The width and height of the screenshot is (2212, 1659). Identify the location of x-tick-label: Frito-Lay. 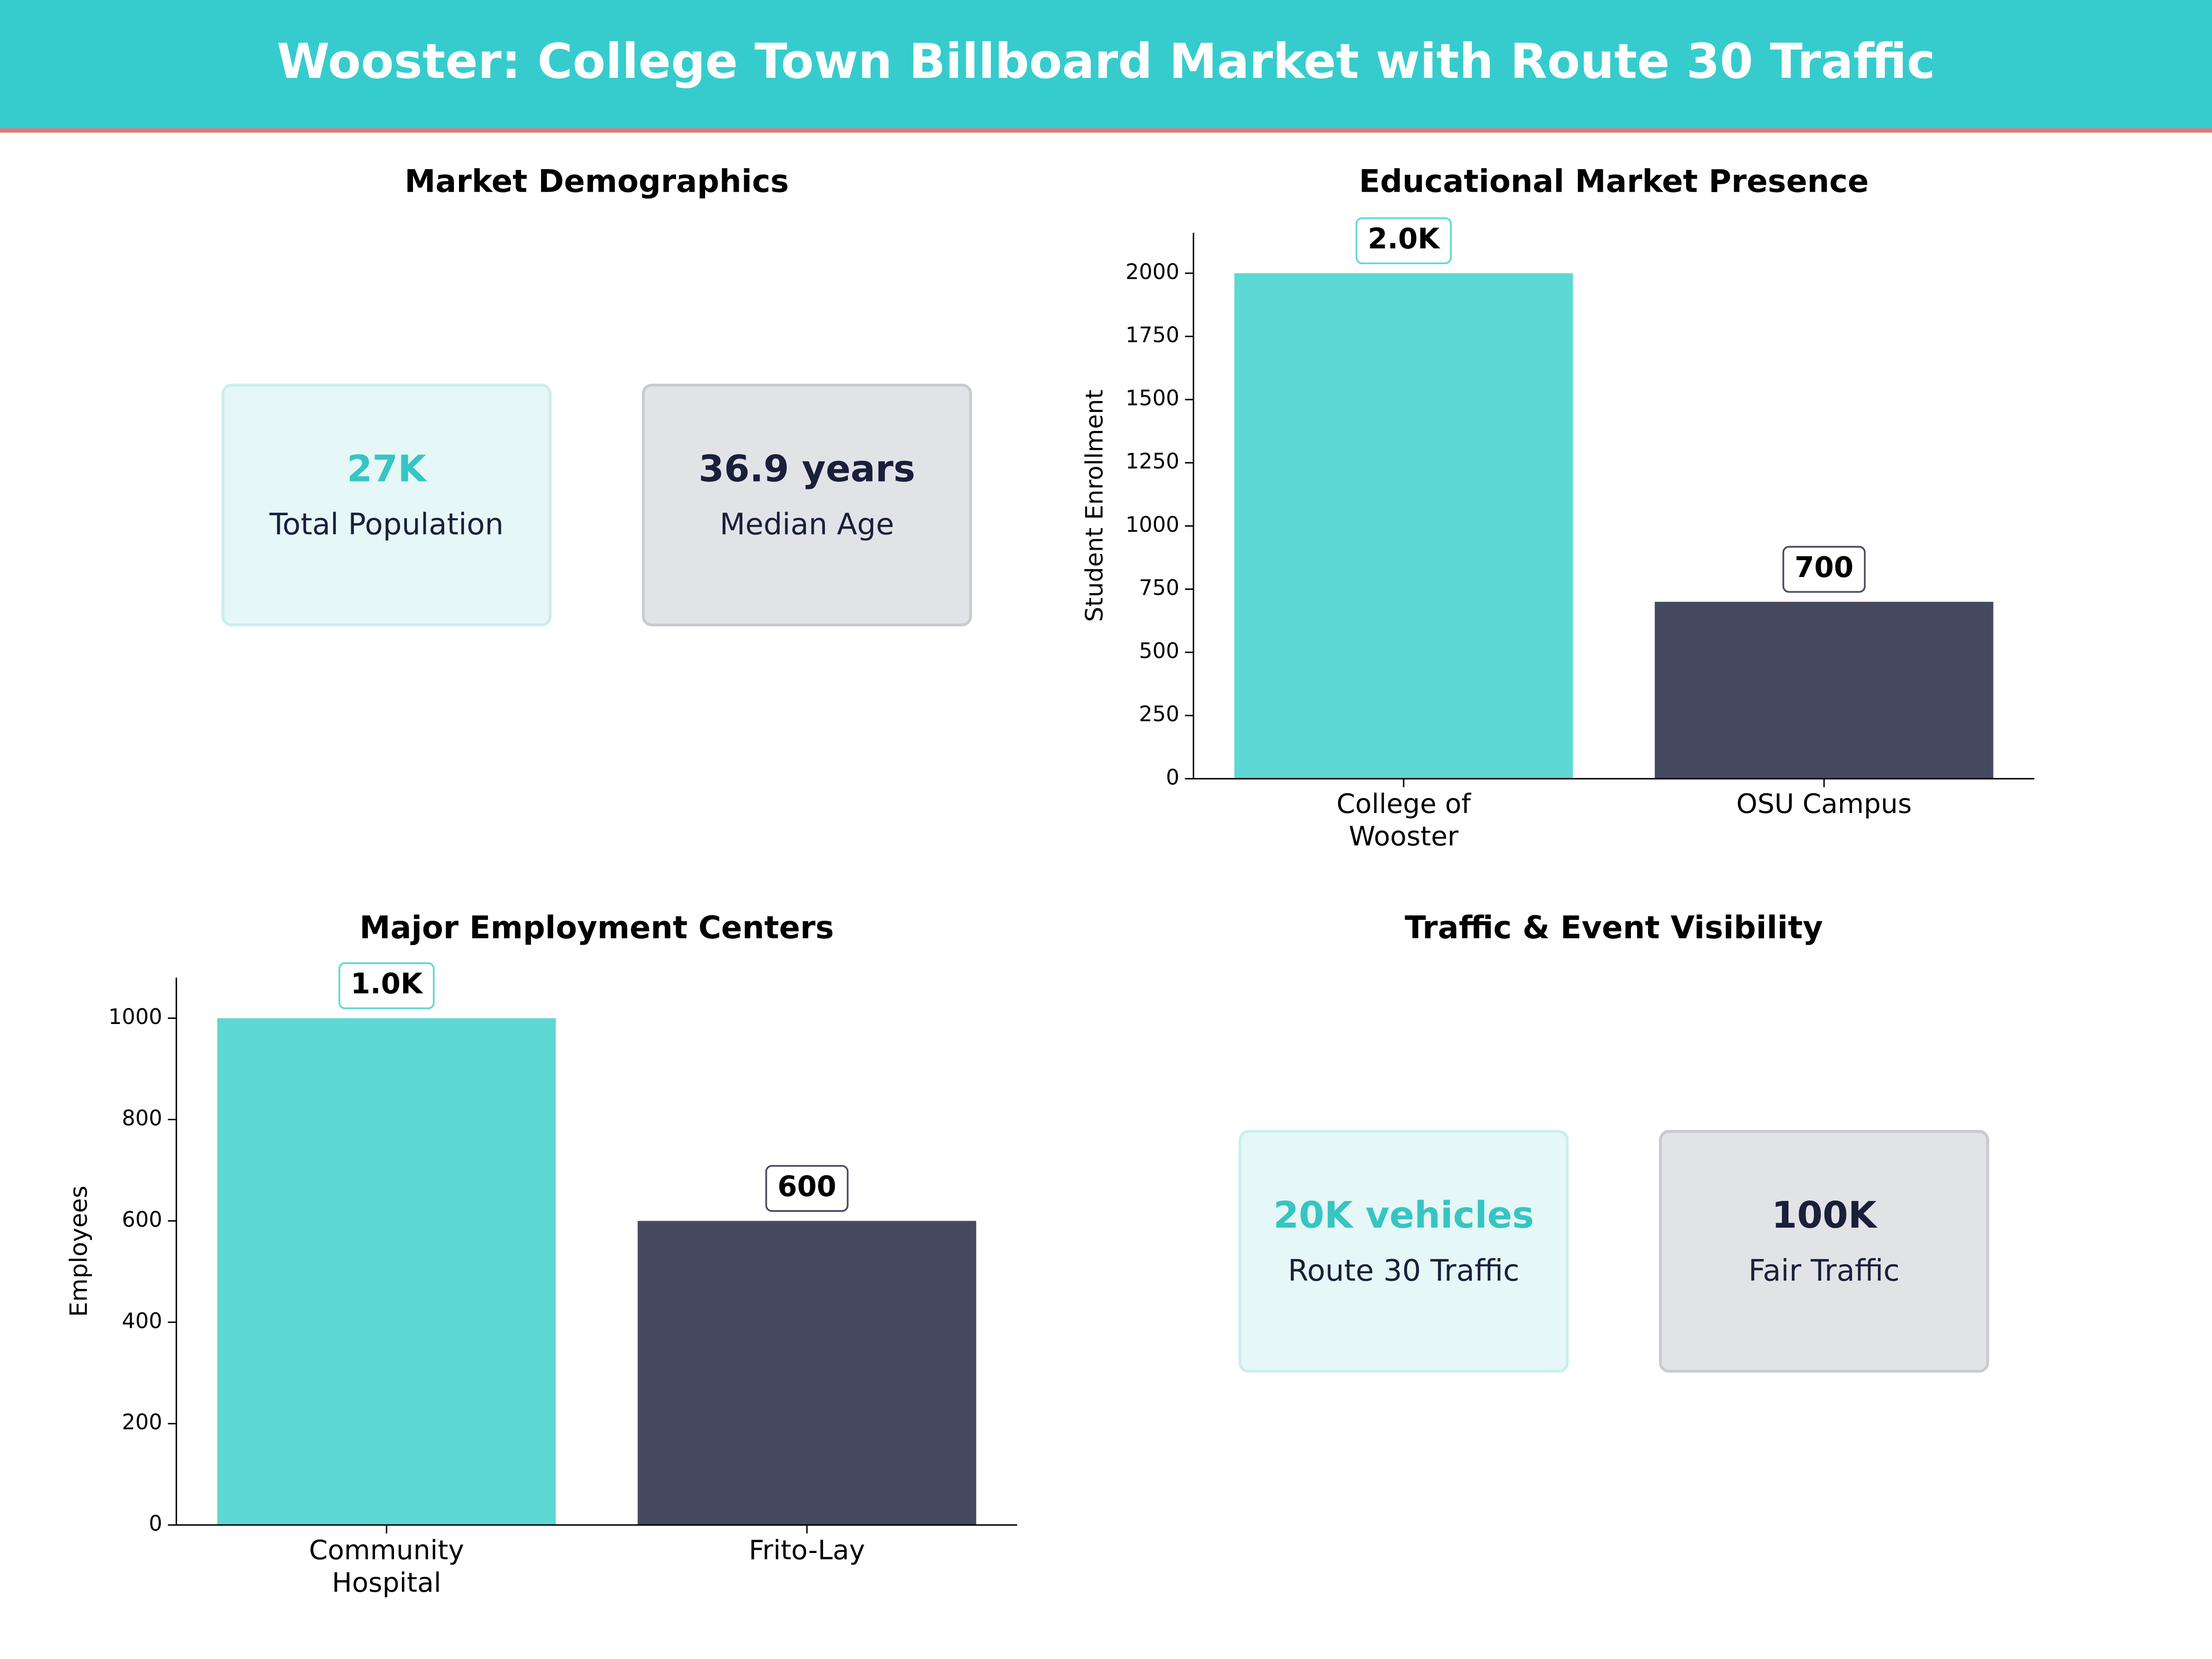
(807, 1549).